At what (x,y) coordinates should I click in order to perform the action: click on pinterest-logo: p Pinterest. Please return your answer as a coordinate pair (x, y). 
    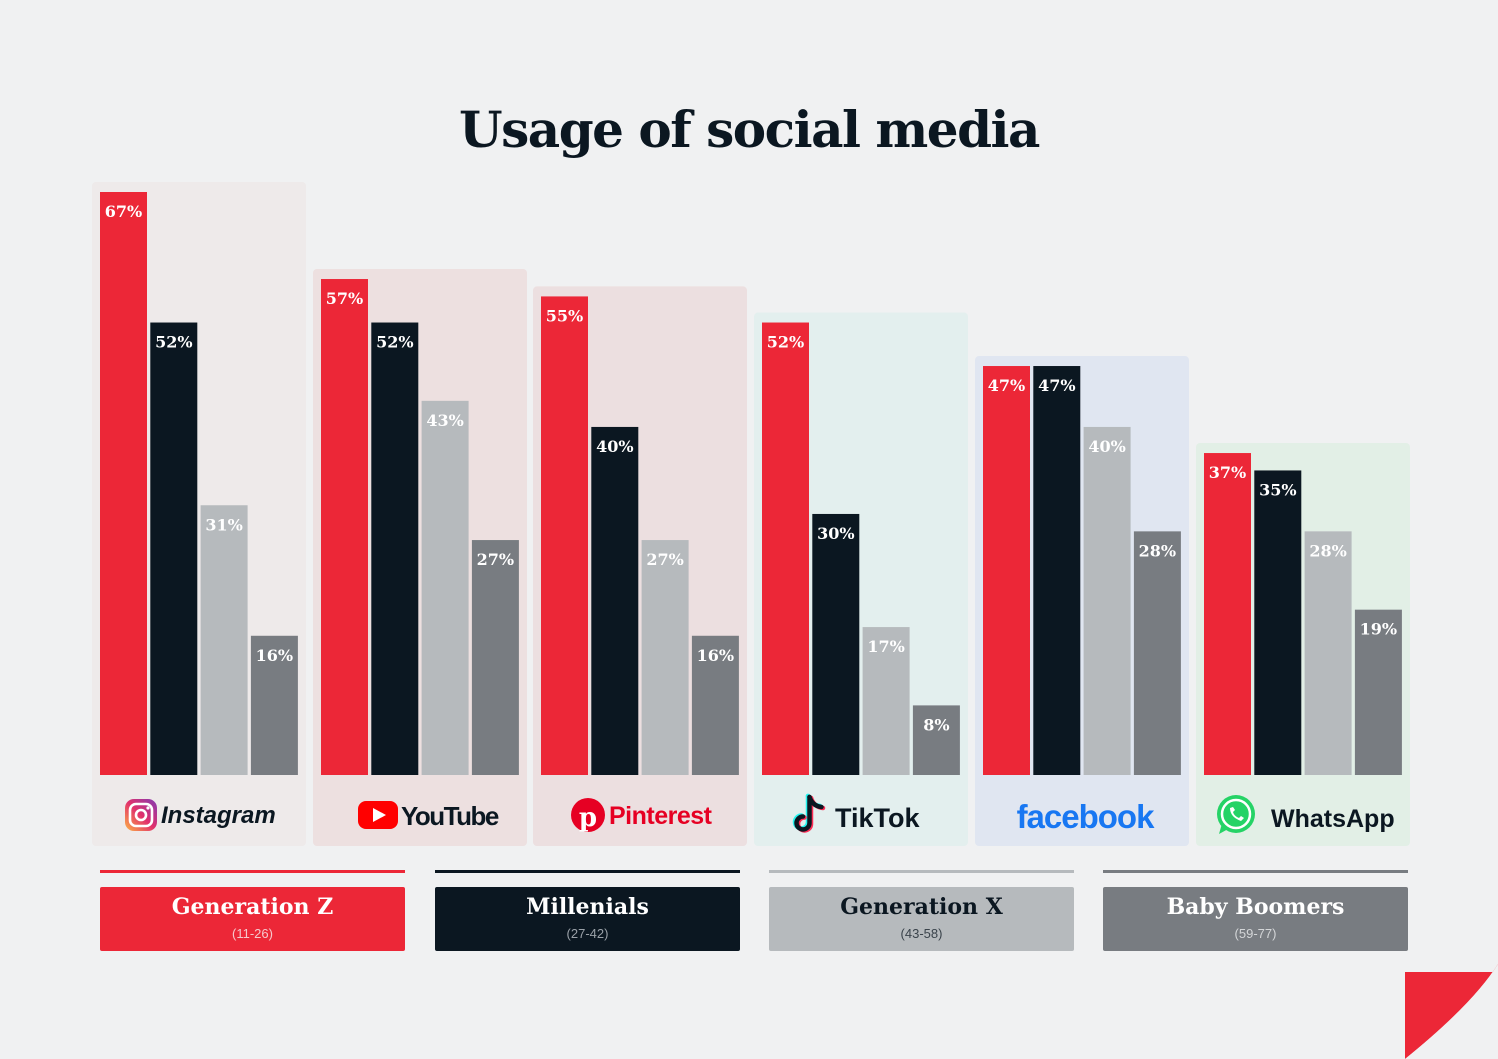
    Looking at the image, I should click on (642, 815).